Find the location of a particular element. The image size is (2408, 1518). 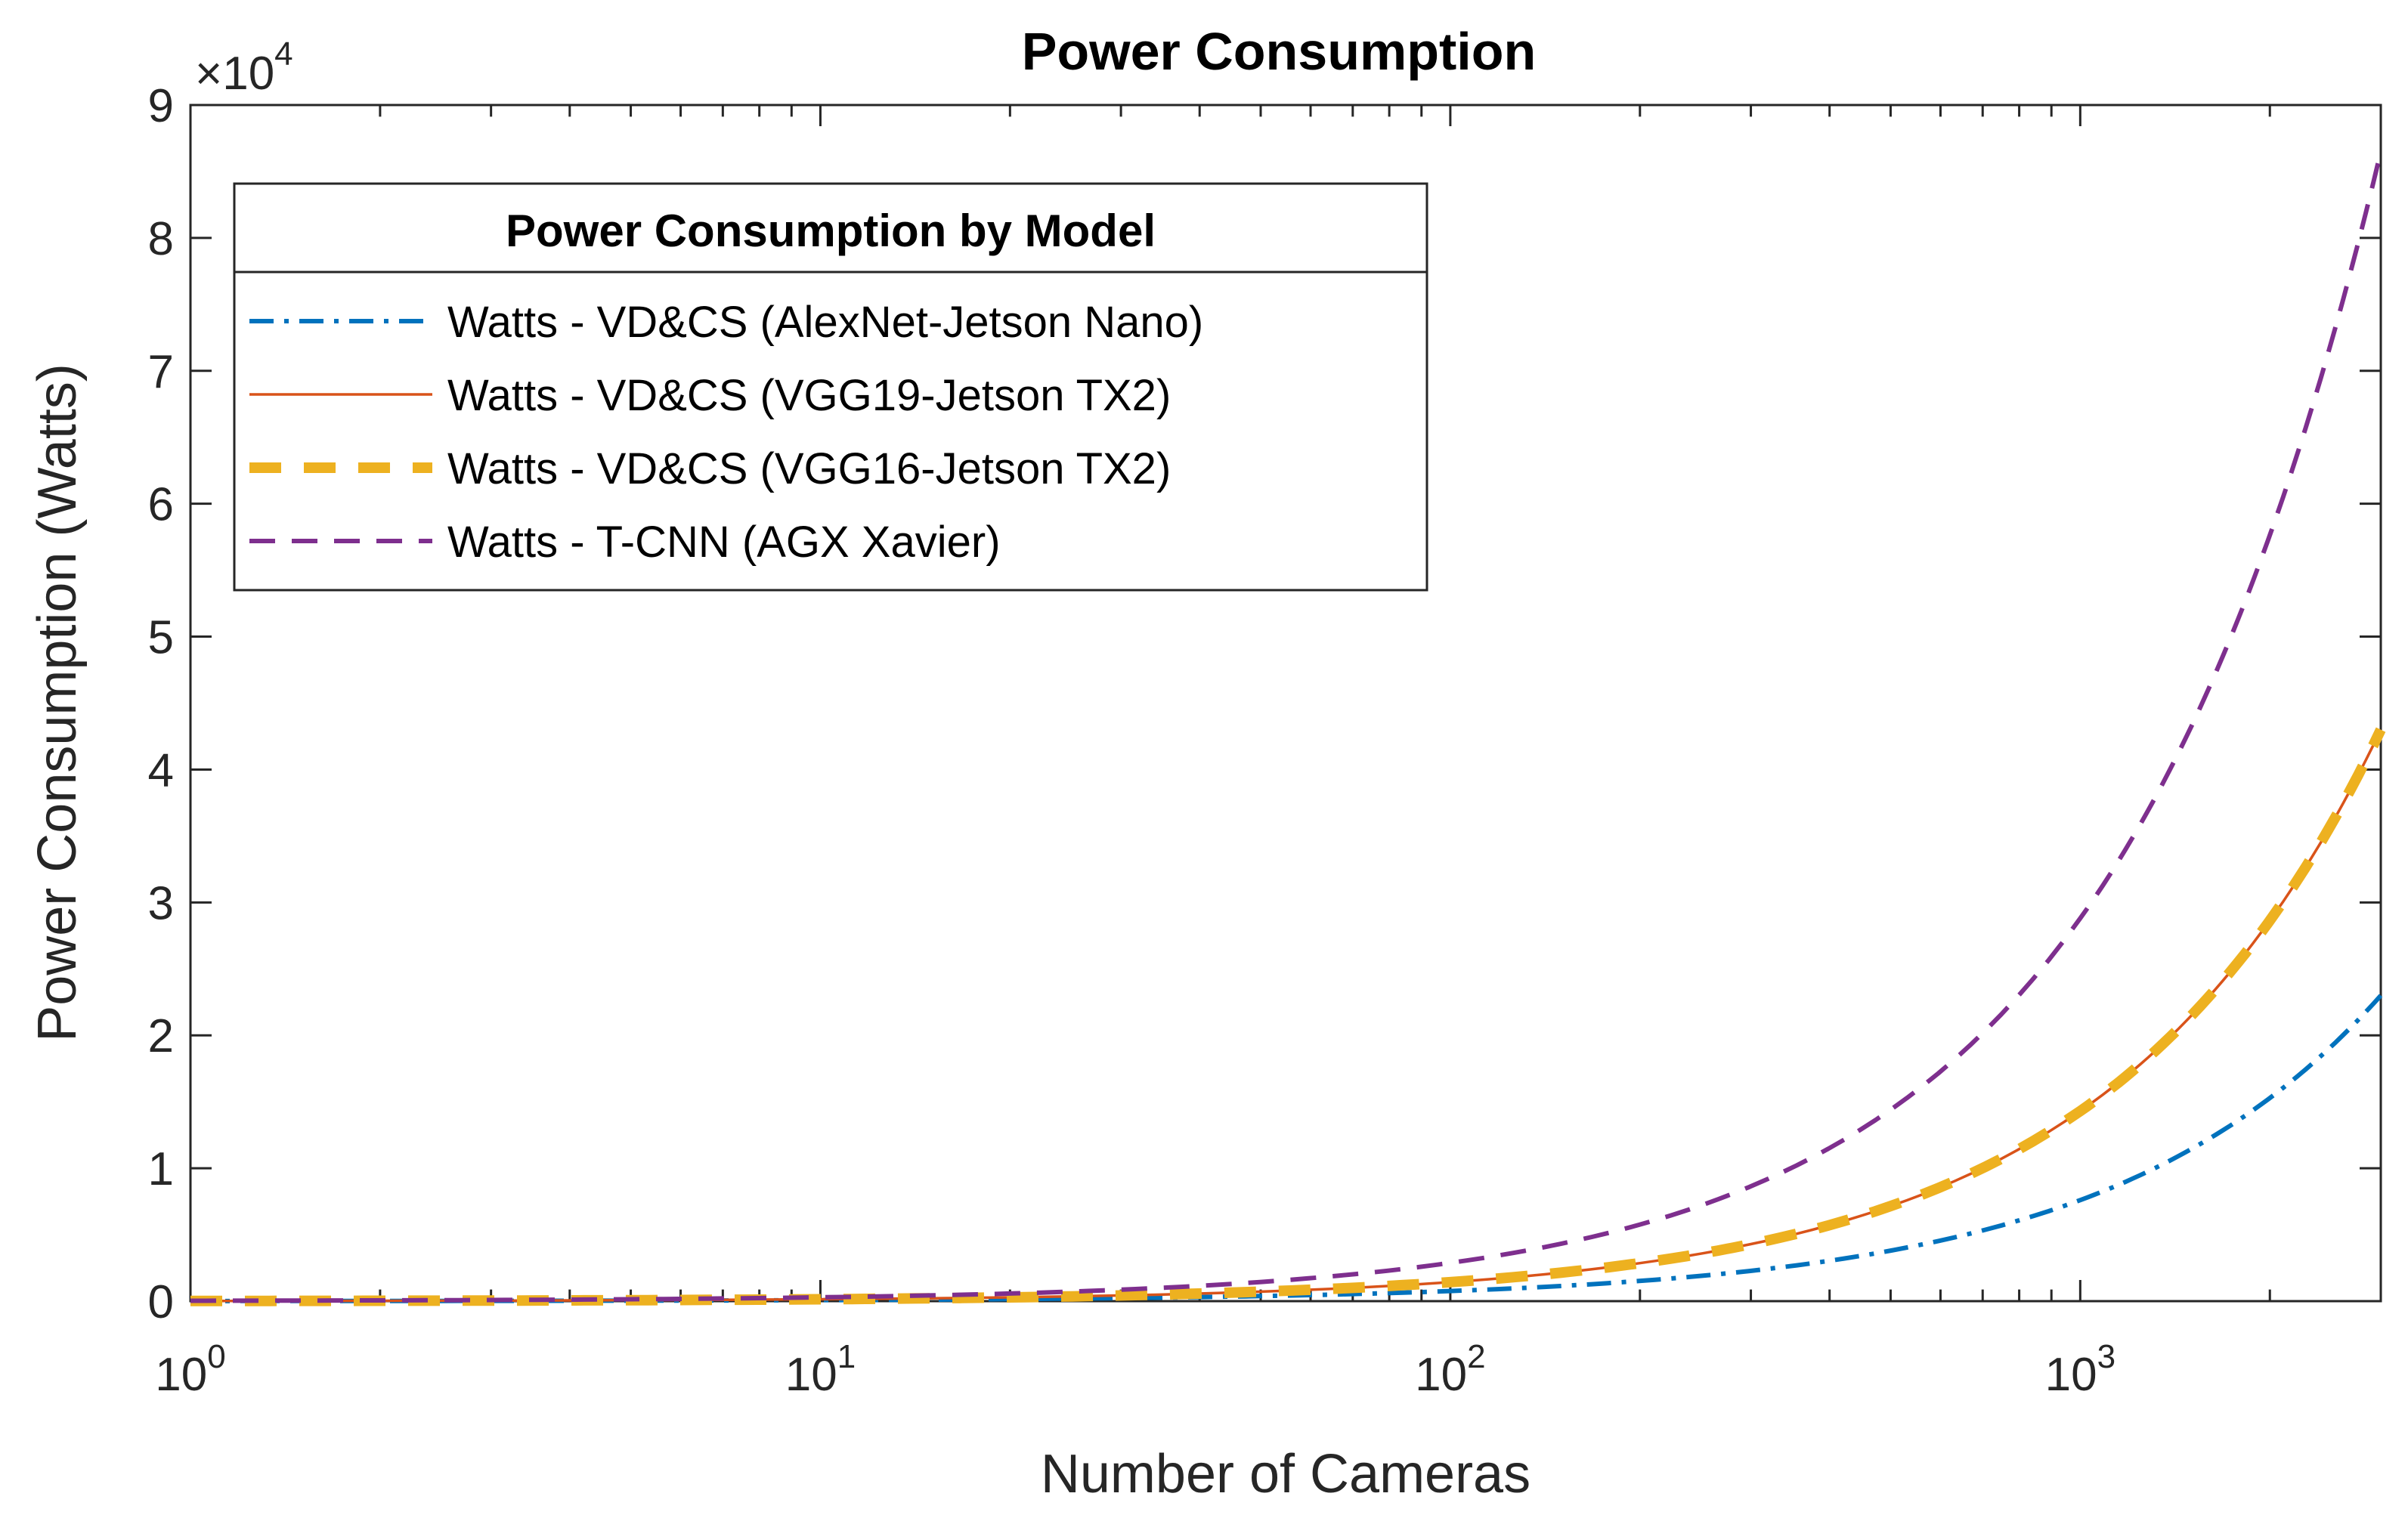

x-tick-exponent: 3 is located at coordinates (2106, 1356).